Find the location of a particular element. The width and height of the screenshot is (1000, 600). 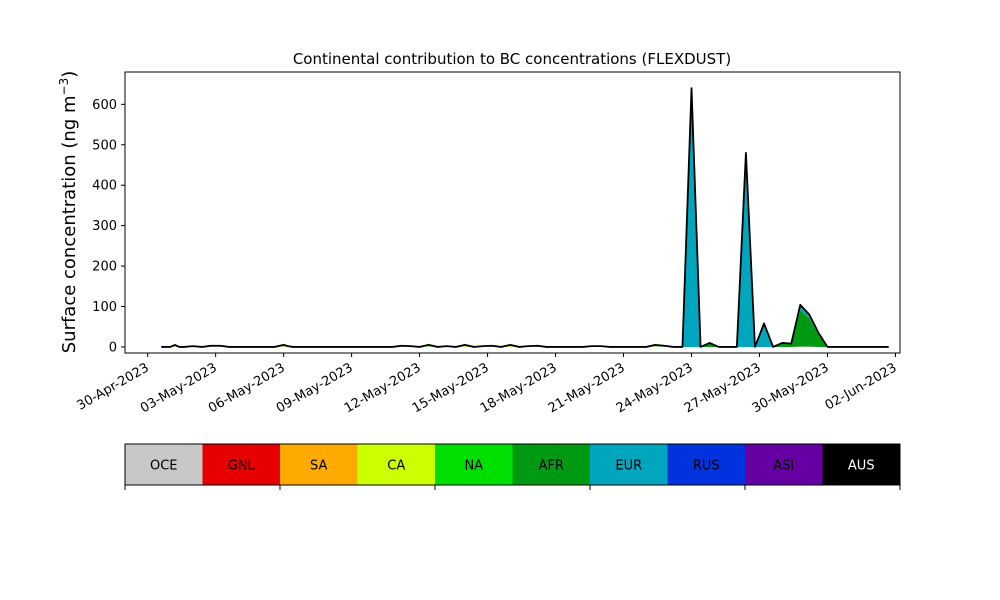

legend-swatch-eur is located at coordinates (629, 464).